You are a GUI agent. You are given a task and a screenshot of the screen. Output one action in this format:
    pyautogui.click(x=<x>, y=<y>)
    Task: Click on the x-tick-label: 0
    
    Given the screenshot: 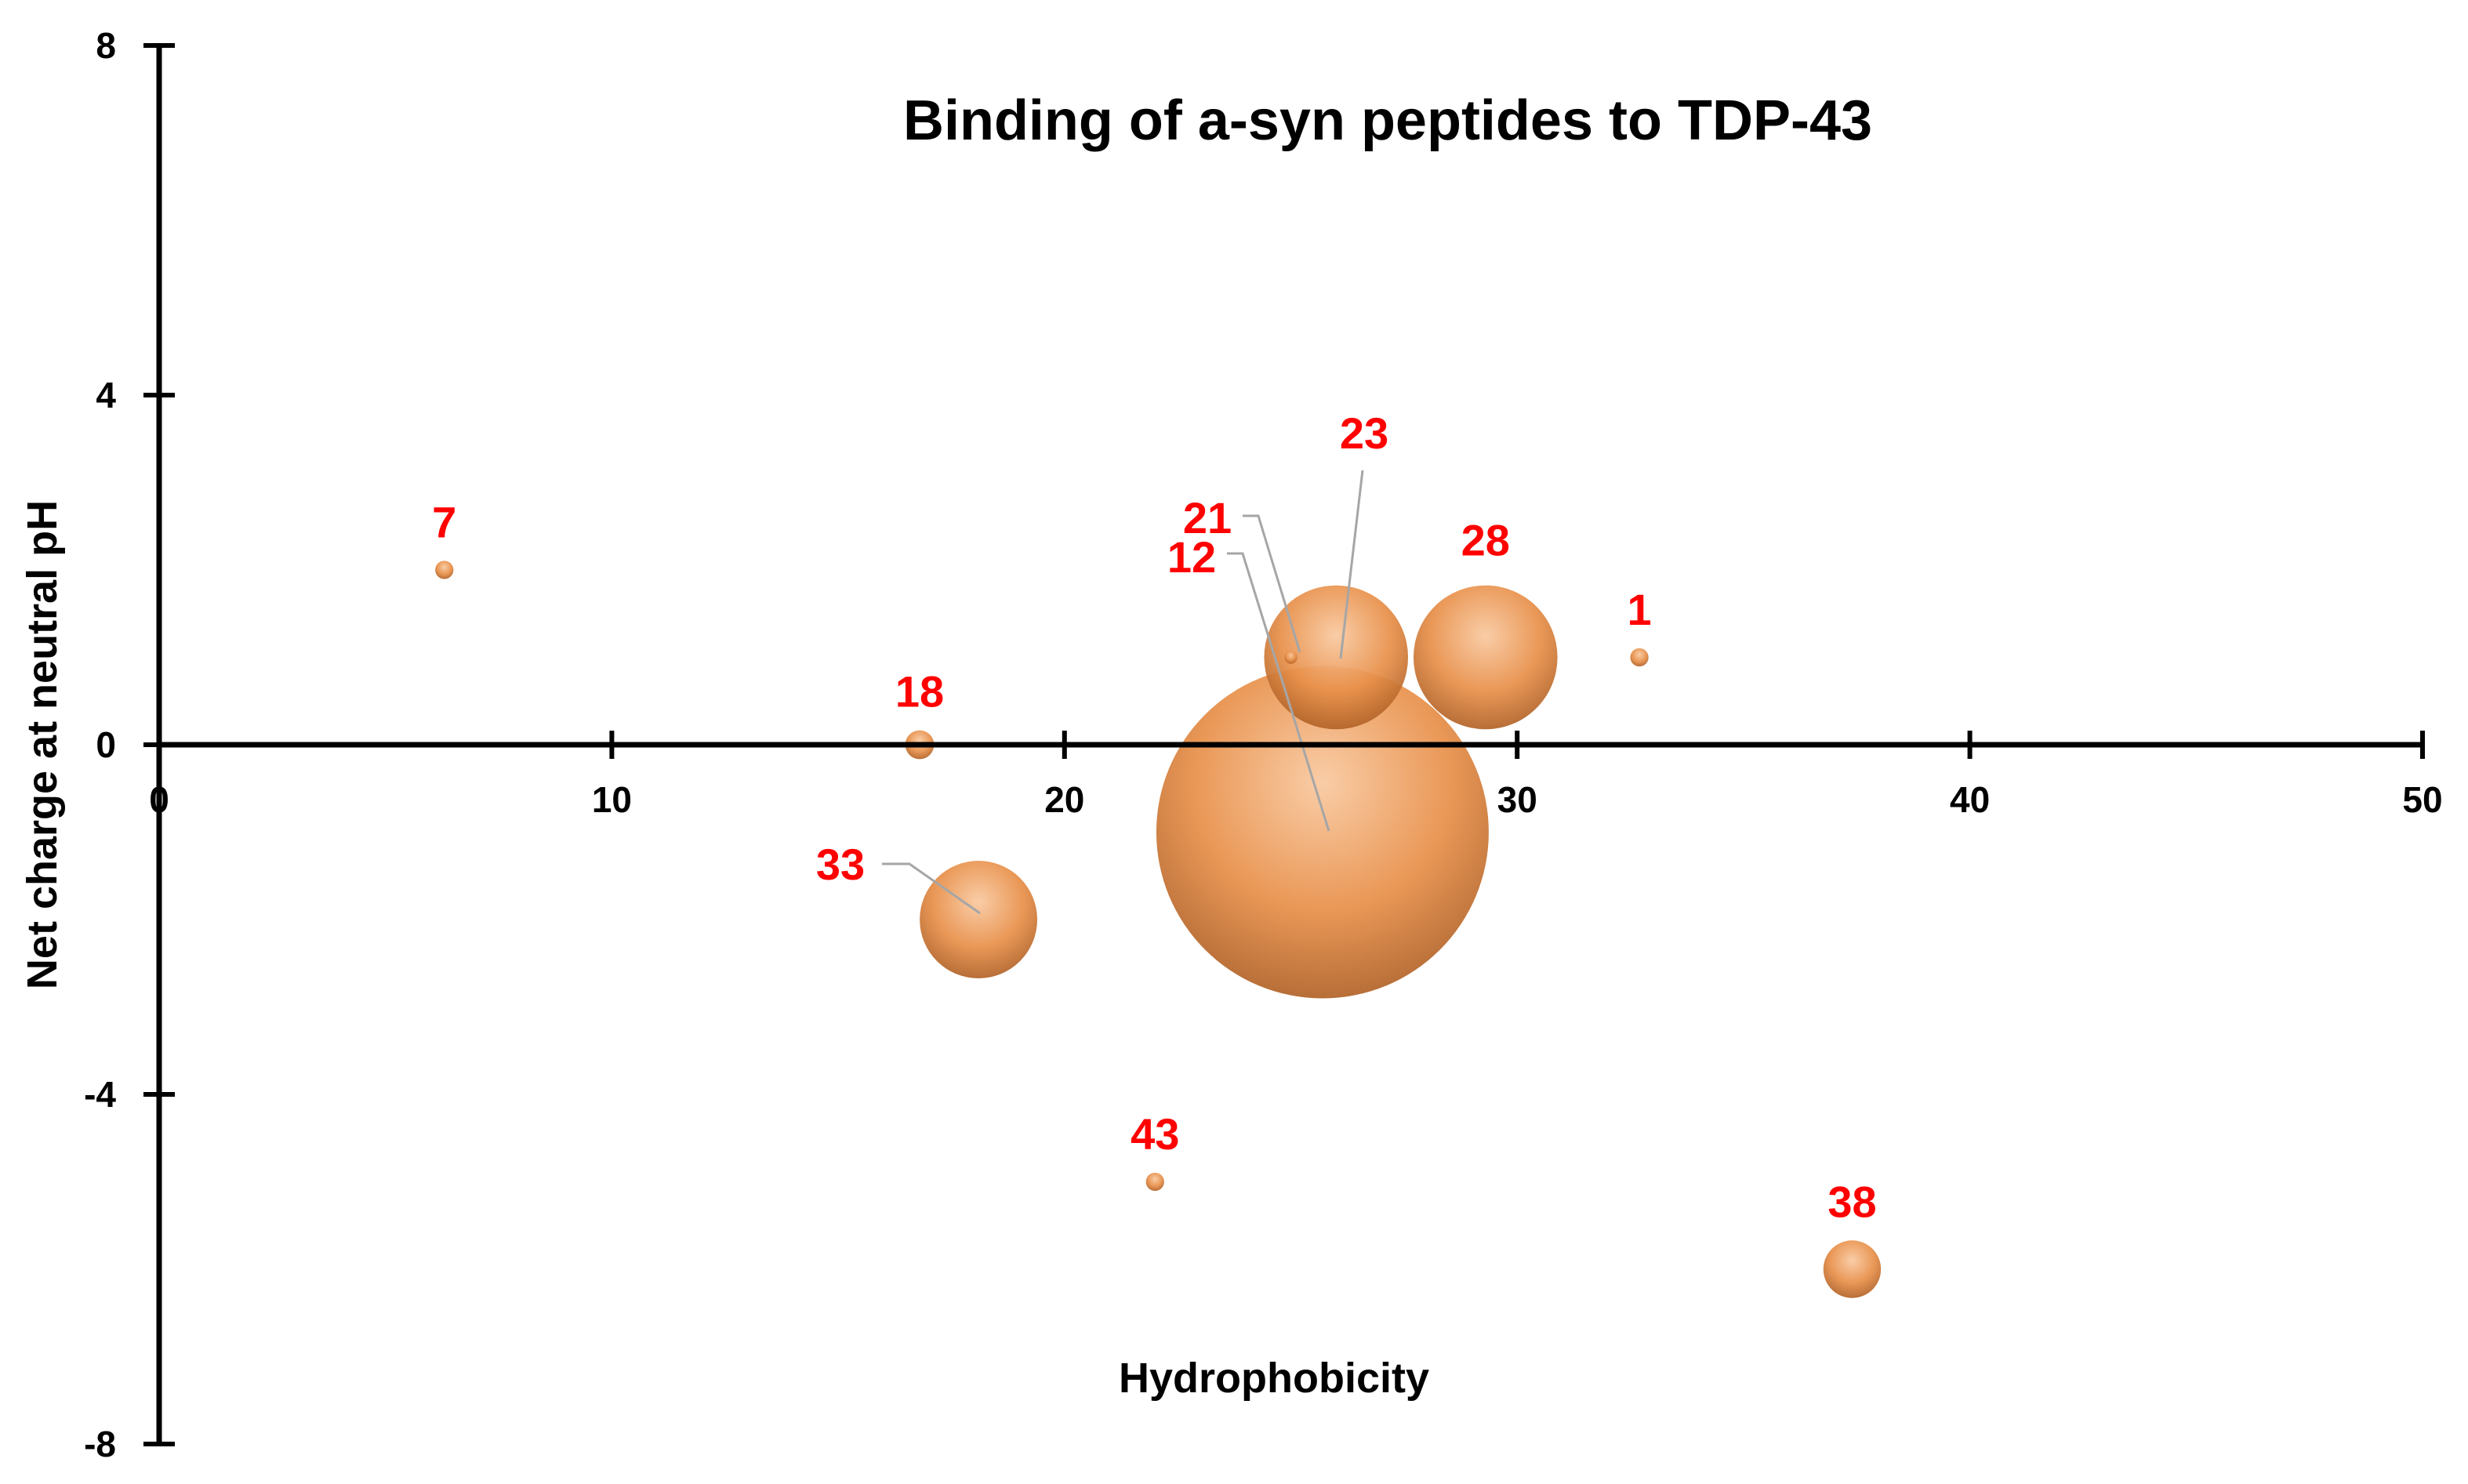 What is the action you would take?
    pyautogui.click(x=159, y=799)
    